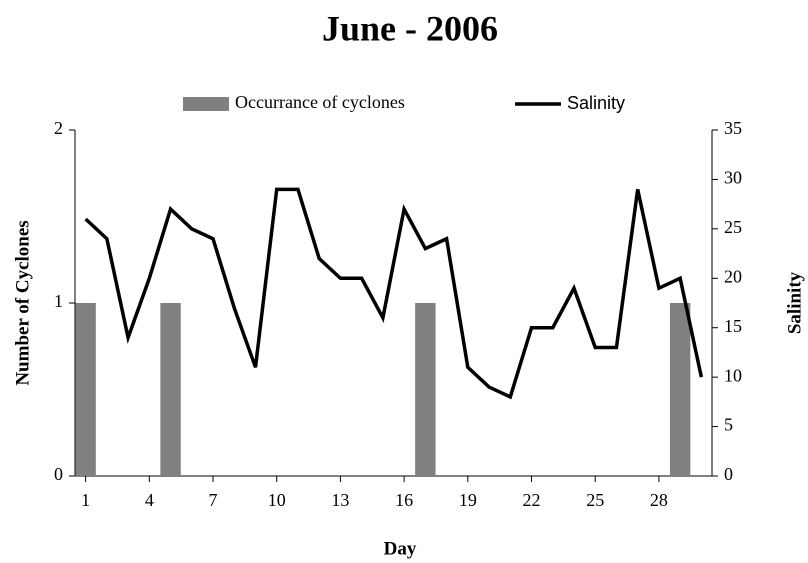  What do you see at coordinates (595, 500) in the screenshot?
I see `x-tick-label: 25` at bounding box center [595, 500].